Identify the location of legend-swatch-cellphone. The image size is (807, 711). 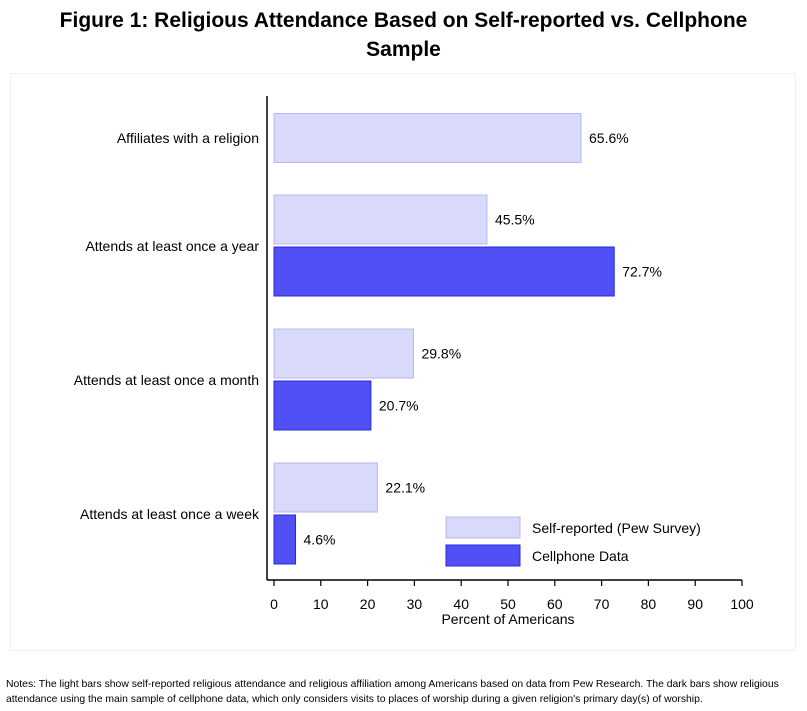
(483, 555).